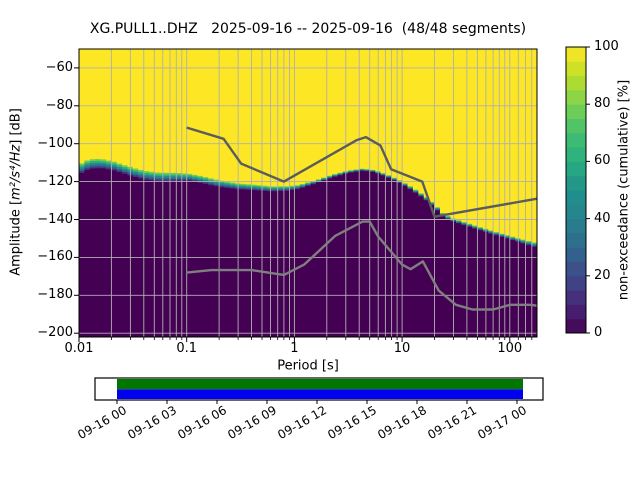  What do you see at coordinates (602, 161) in the screenshot?
I see `colorbar-tick-label: 60` at bounding box center [602, 161].